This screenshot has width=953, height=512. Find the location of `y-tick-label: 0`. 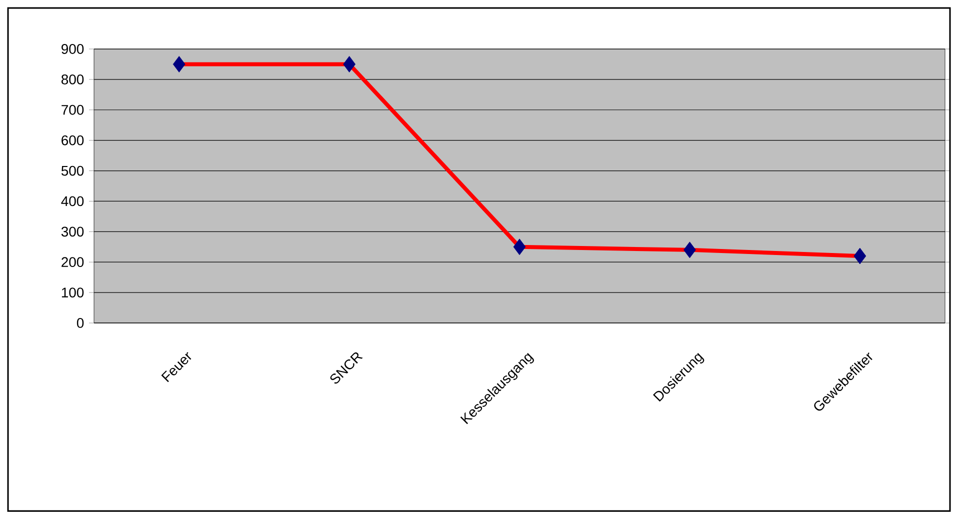

y-tick-label: 0 is located at coordinates (80, 323).